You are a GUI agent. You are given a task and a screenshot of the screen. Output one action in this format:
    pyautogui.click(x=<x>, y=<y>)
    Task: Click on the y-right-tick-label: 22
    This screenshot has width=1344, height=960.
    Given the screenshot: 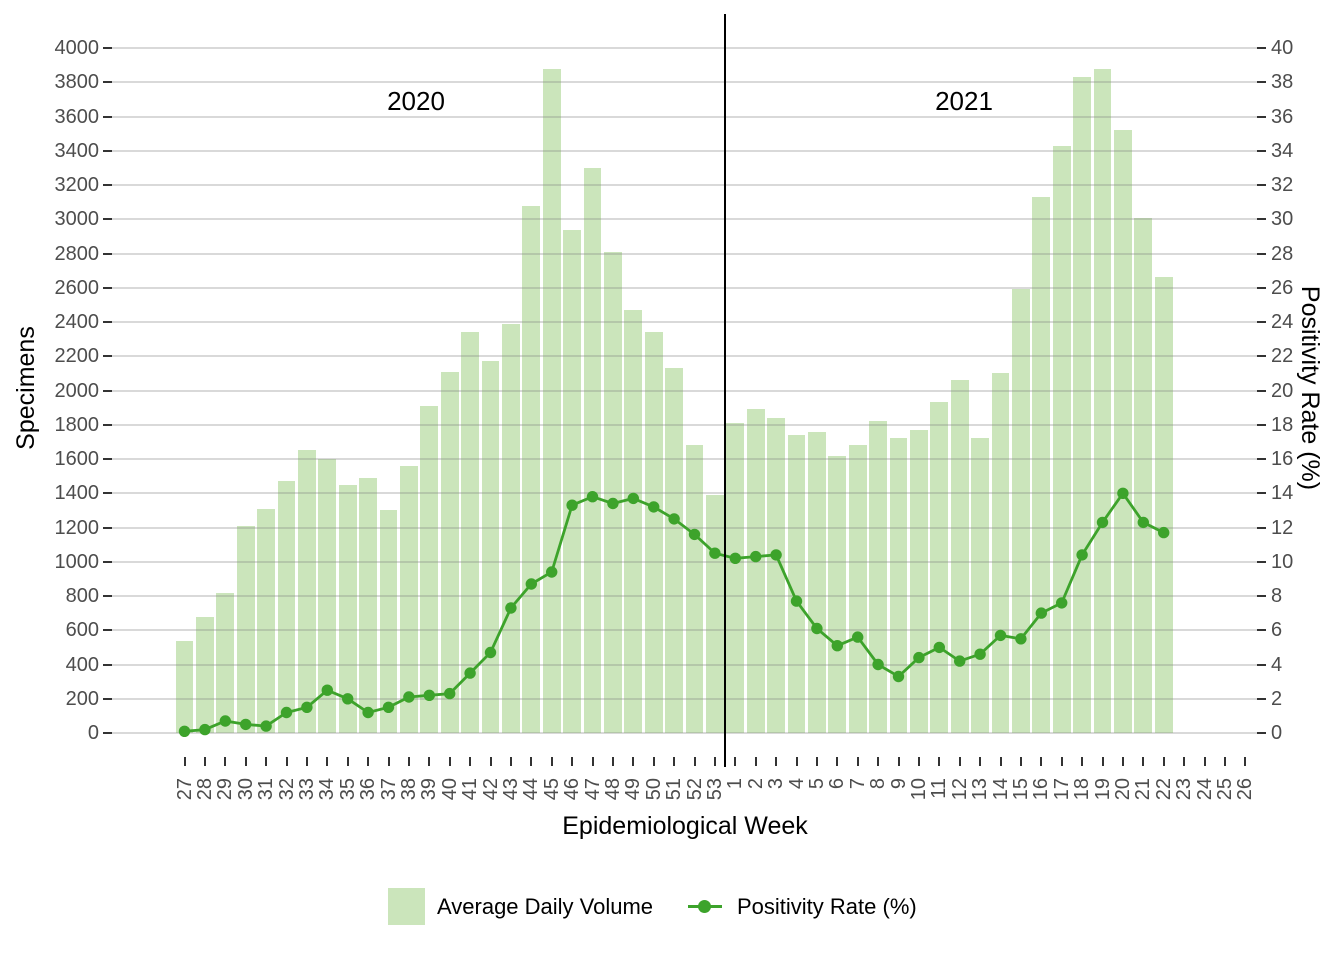 What is the action you would take?
    pyautogui.click(x=1282, y=356)
    